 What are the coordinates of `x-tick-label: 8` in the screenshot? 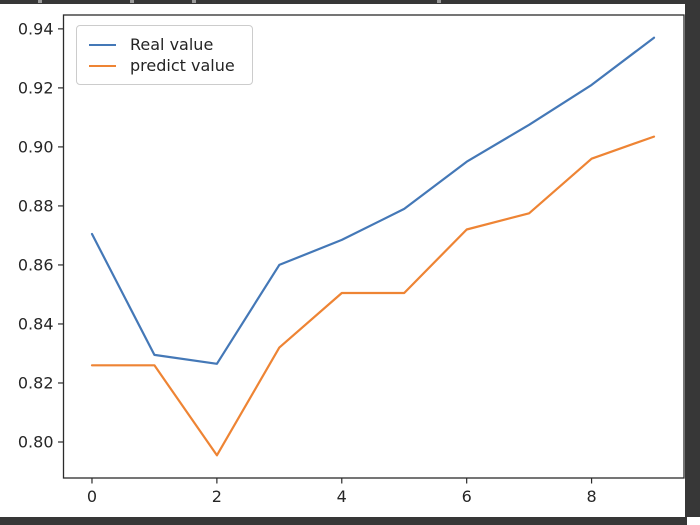 It's located at (591, 496).